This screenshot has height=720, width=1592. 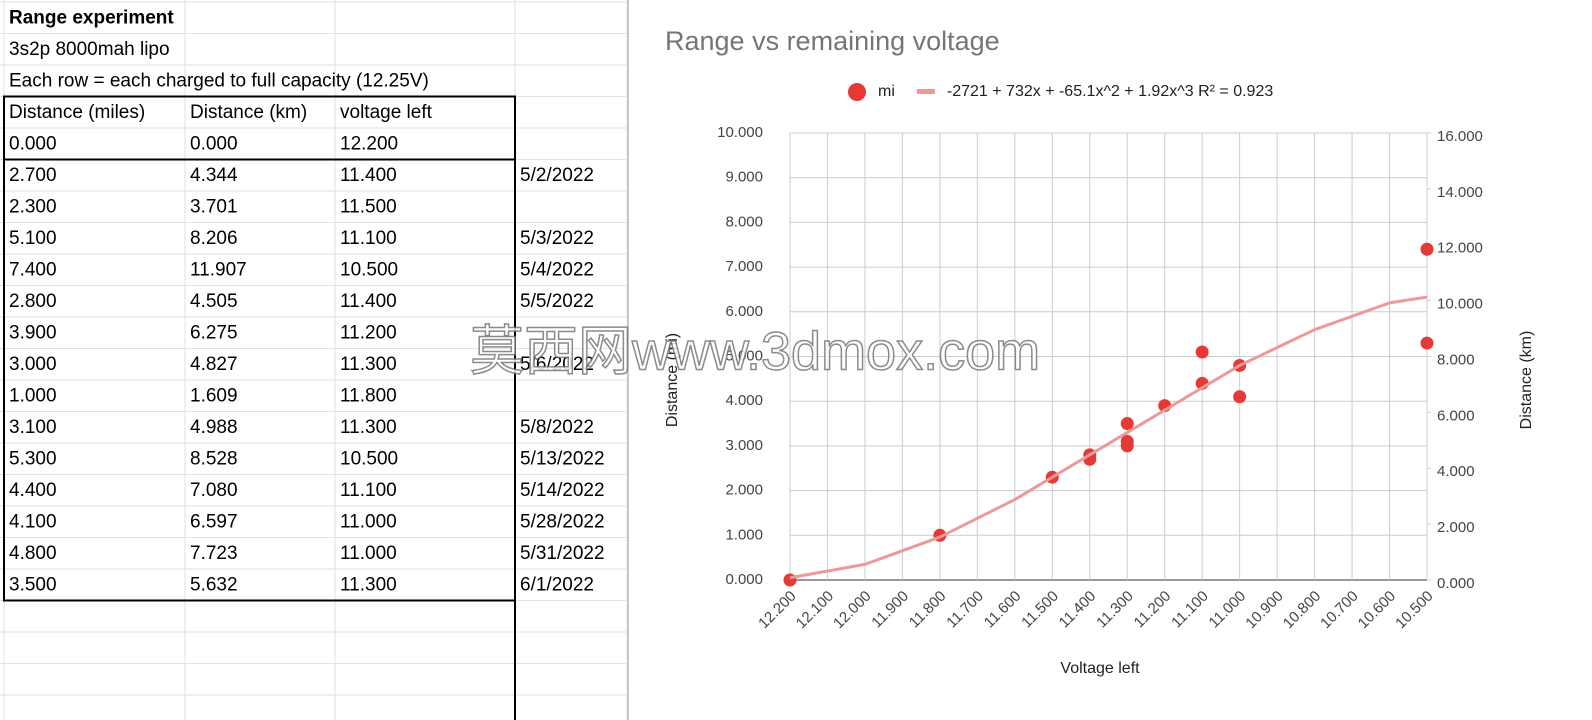 I want to click on cell-text: 12.200, so click(x=369, y=144).